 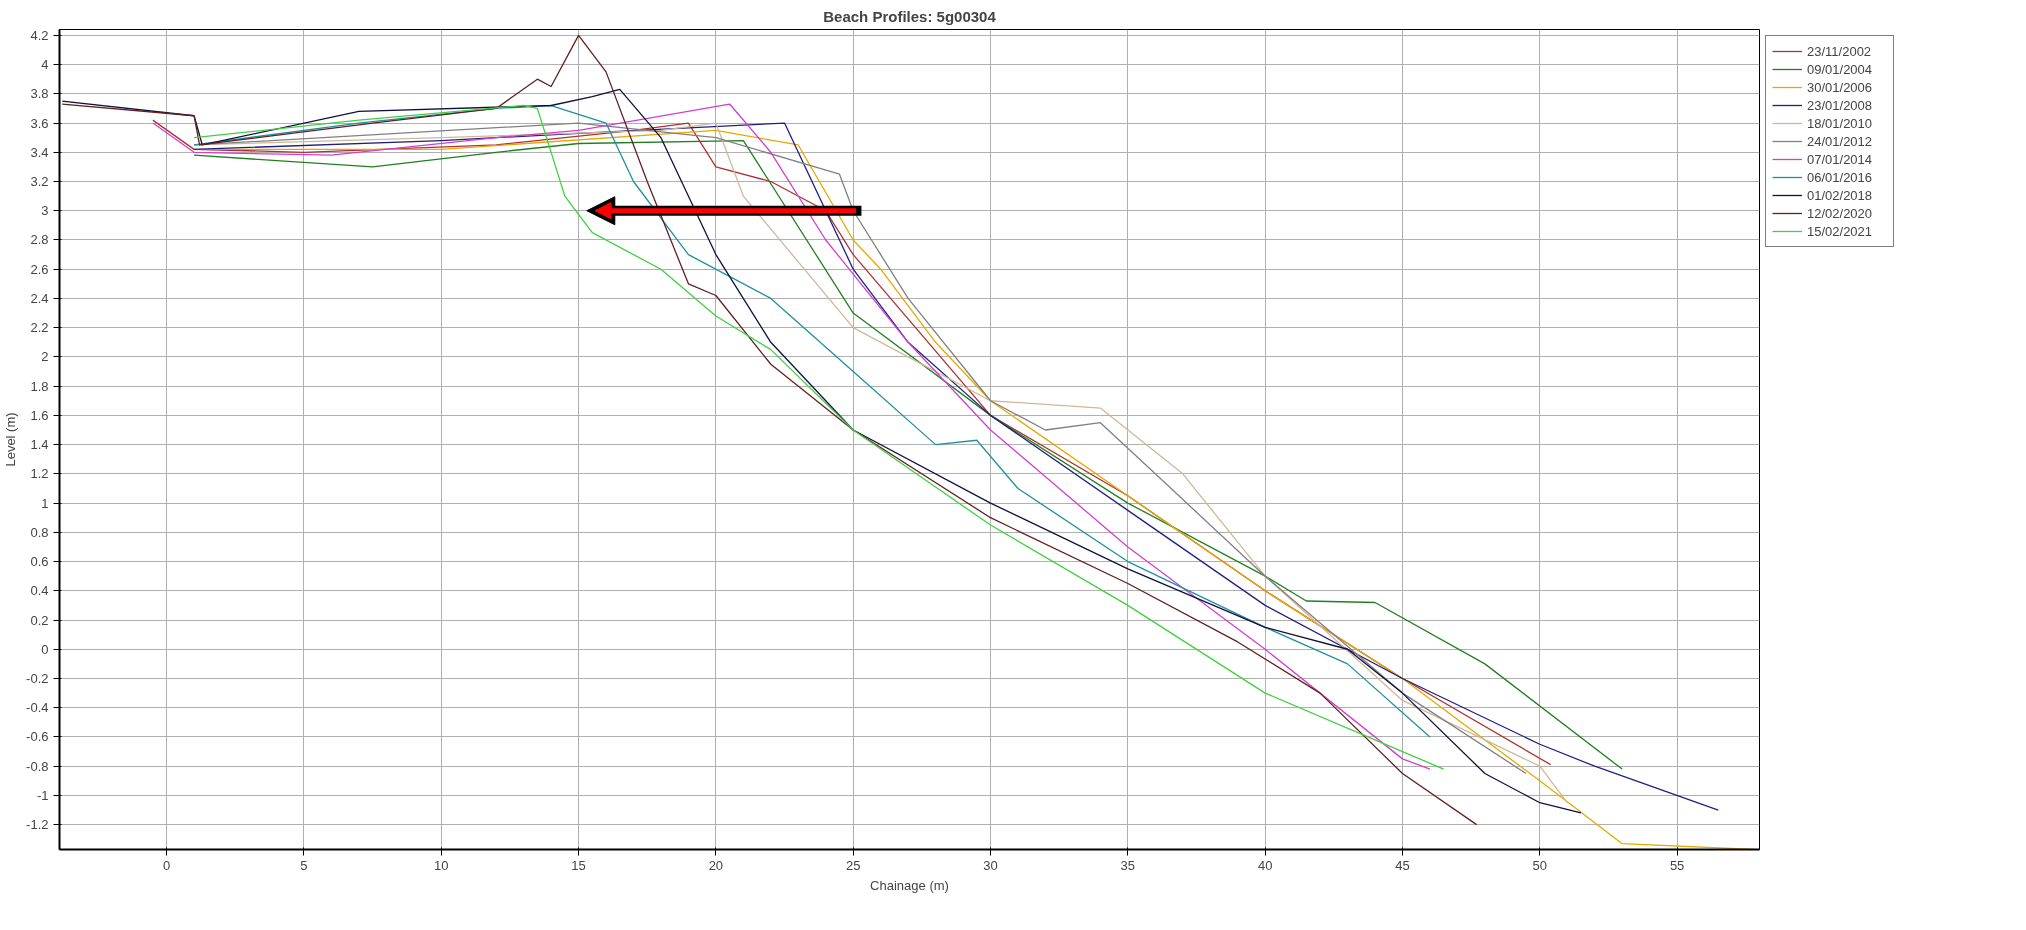 I want to click on y-axis-title: Level (m), so click(x=11, y=439).